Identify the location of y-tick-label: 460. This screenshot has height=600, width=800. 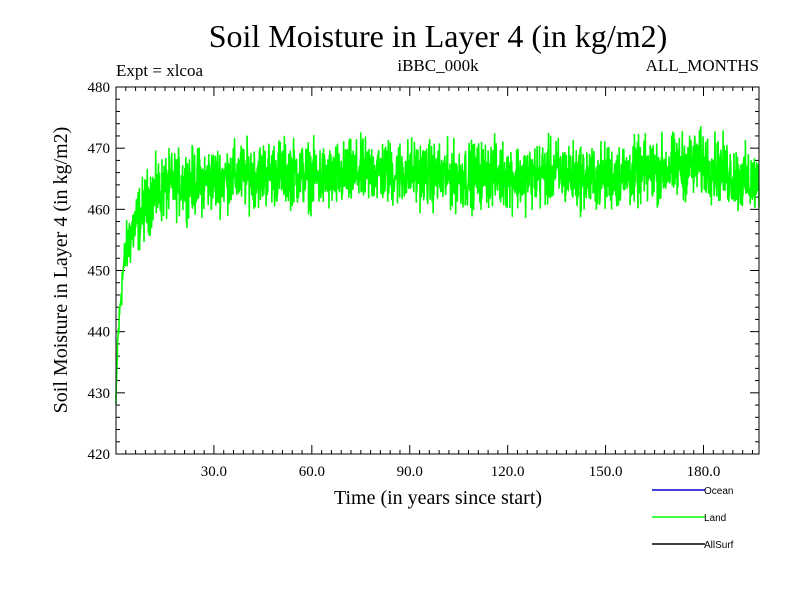
(99, 210).